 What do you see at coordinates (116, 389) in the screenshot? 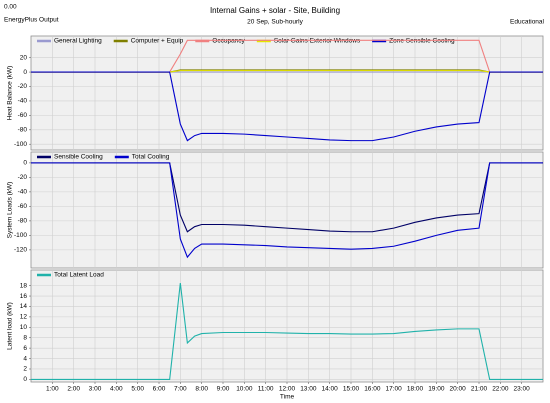
I see `x-tick-label: 4:00` at bounding box center [116, 389].